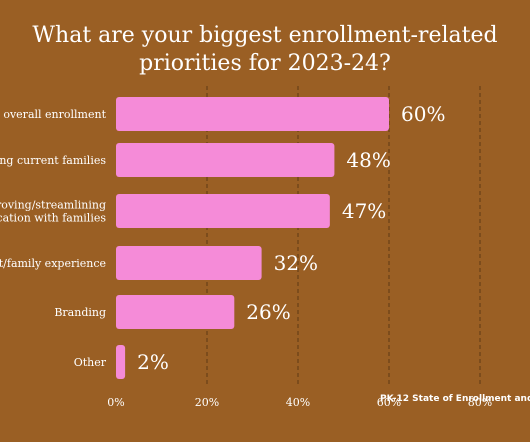 The height and width of the screenshot is (442, 530). I want to click on x-tick-label-3: 60%, so click(389, 402).